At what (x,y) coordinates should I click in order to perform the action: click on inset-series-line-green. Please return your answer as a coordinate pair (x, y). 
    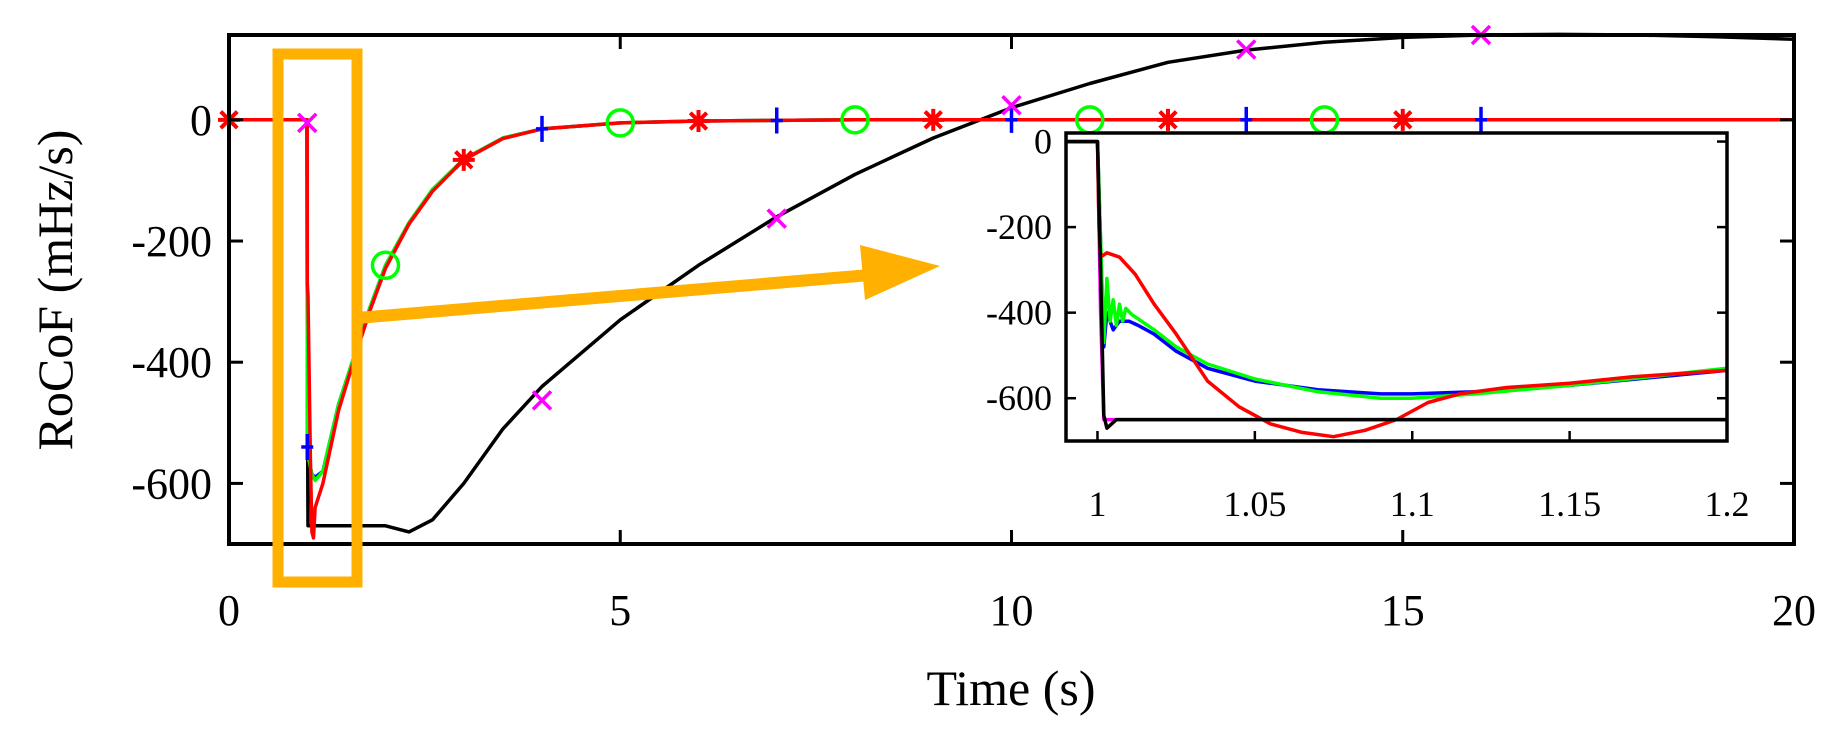
    Looking at the image, I should click on (1397, 269).